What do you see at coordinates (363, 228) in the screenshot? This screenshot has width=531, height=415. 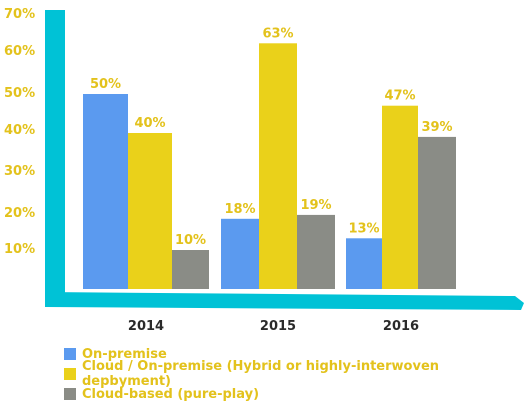 I see `data-label: 13%` at bounding box center [363, 228].